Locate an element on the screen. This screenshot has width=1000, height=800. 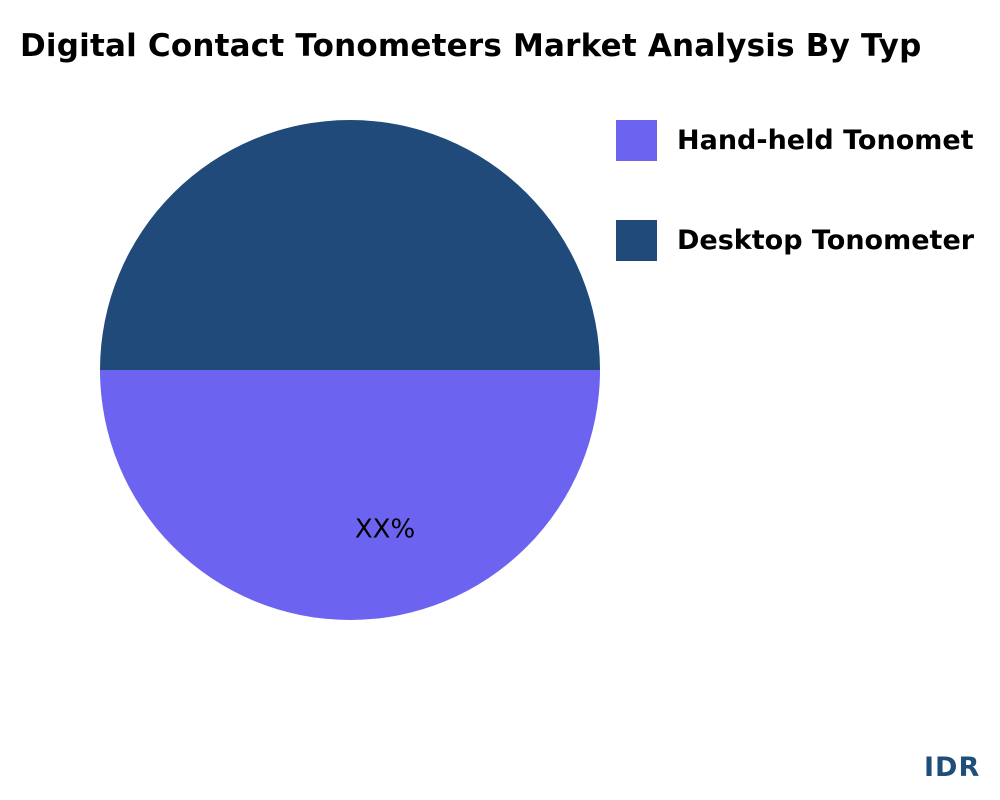
legend-swatch-desktop is located at coordinates (636, 240).